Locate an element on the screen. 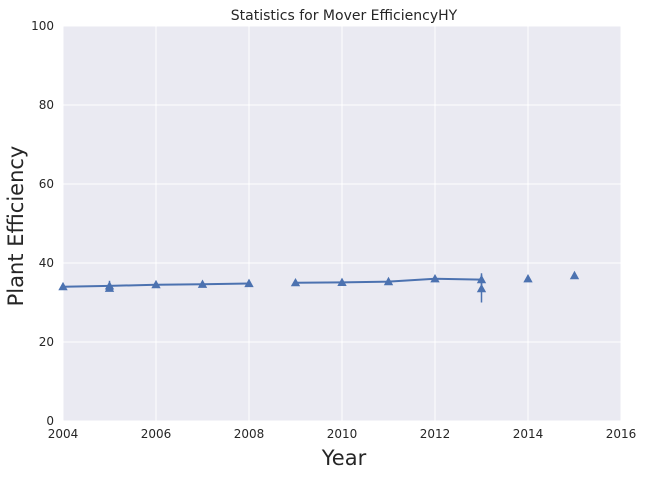 The height and width of the screenshot is (478, 645). x-tick-label: 2010 is located at coordinates (342, 434).